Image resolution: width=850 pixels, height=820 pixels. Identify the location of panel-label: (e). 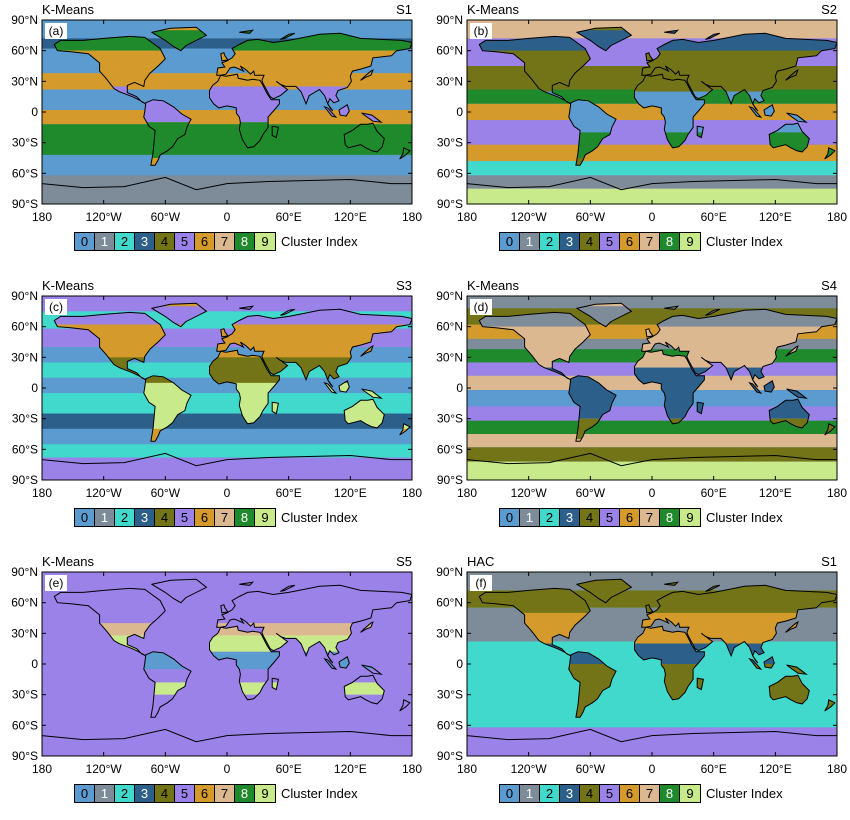
(56, 583).